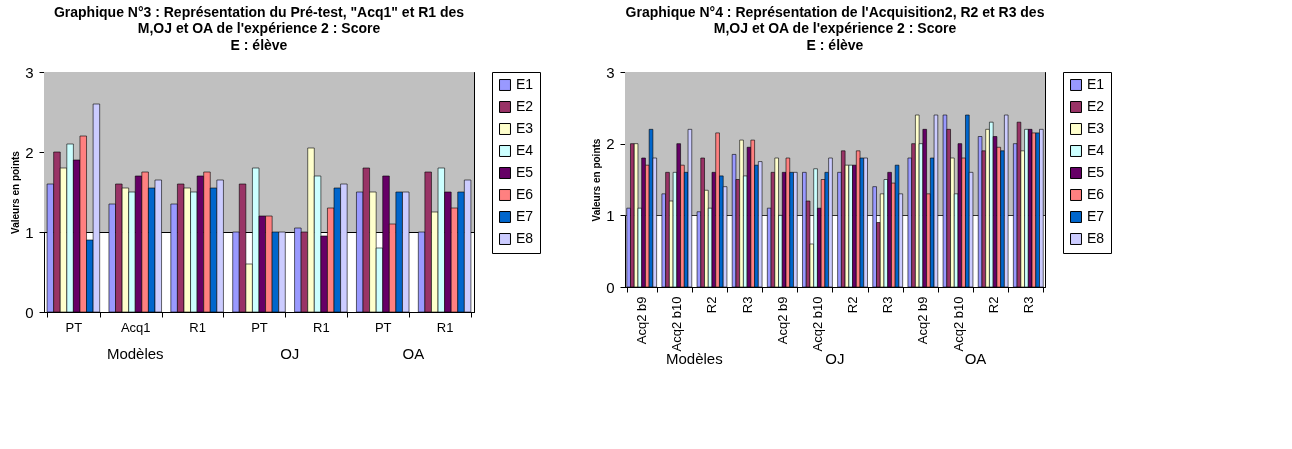 The height and width of the screenshot is (449, 1292). I want to click on chart-title: Graphique N°4 : Représentation de l'Acquisition2, R2 et R3 des M,OJ et OA de l'expérience 2 : Score, so click(835, 20).